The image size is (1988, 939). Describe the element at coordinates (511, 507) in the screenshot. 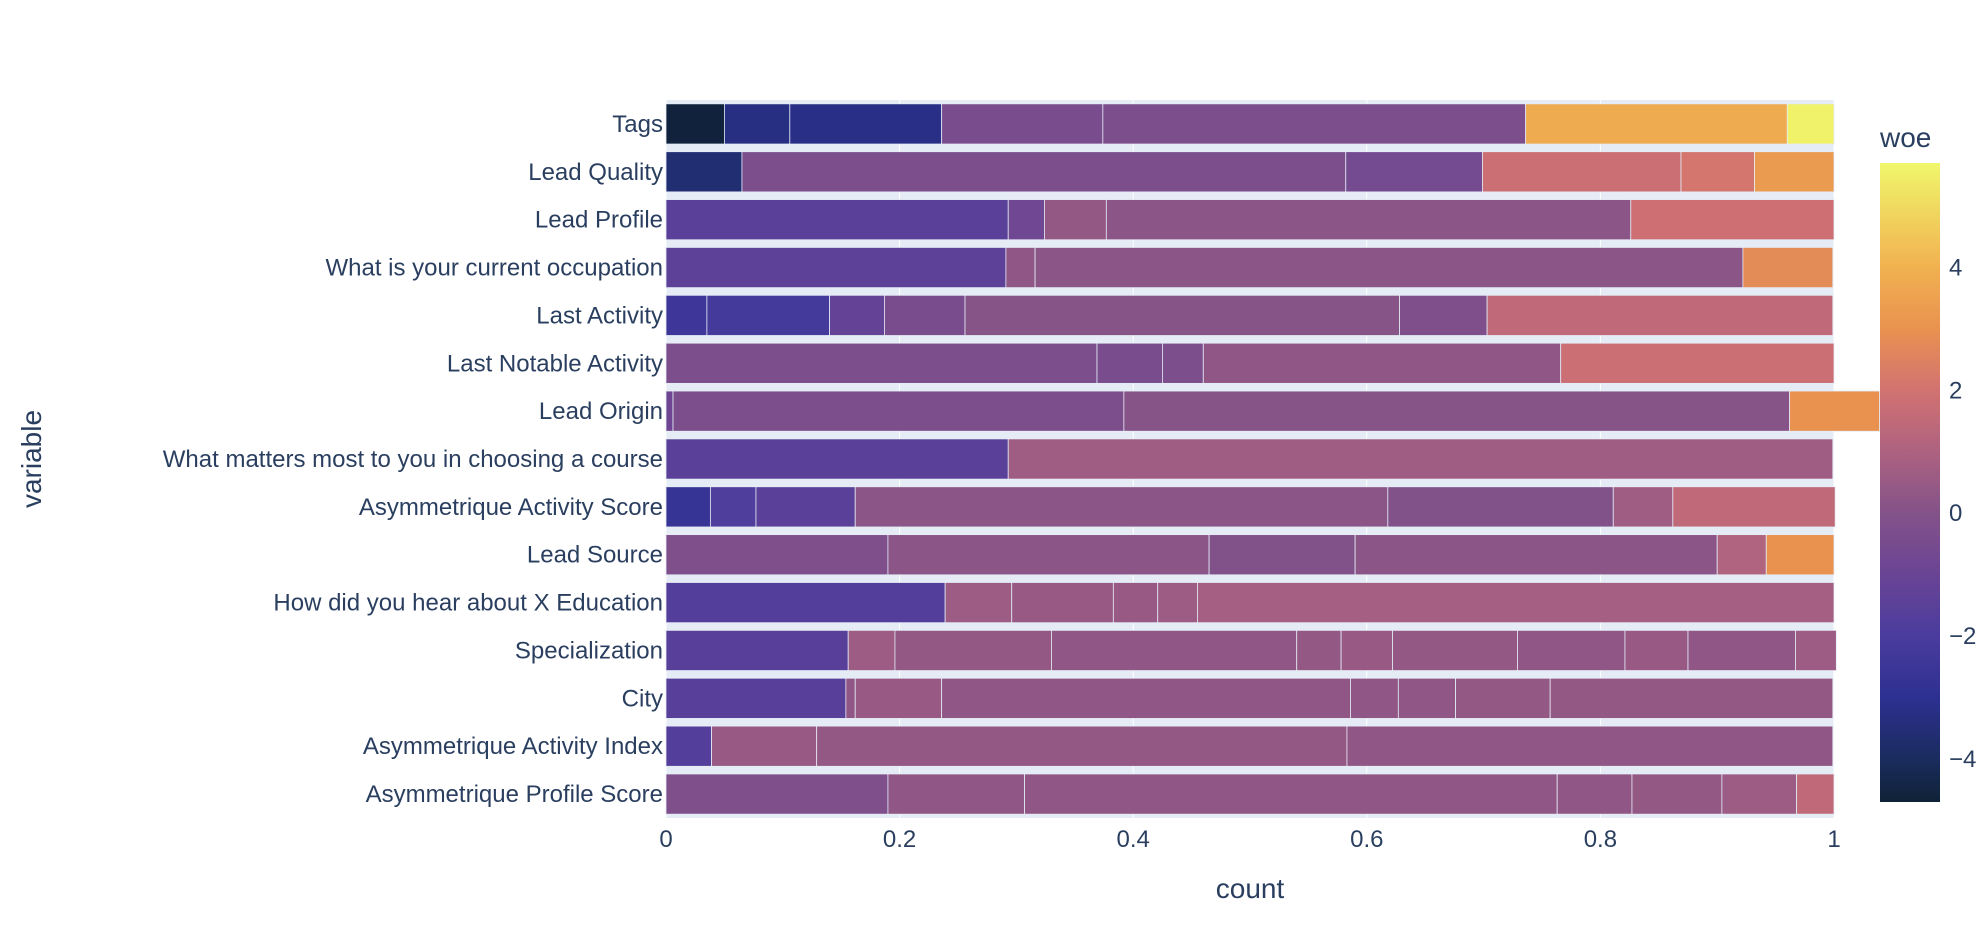

I see `y-tick-label: Asymmetrique Activity Score` at that location.